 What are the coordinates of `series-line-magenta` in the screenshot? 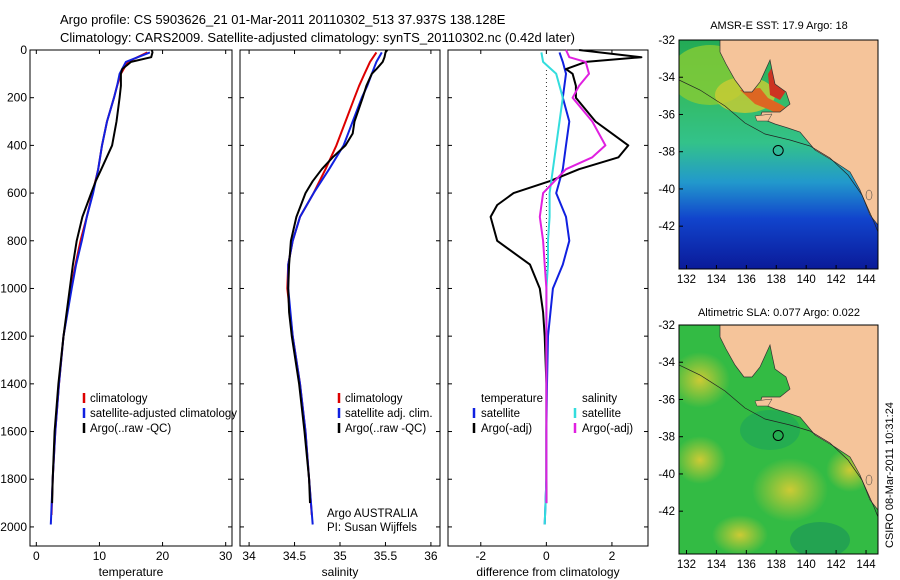 It's located at (572, 276).